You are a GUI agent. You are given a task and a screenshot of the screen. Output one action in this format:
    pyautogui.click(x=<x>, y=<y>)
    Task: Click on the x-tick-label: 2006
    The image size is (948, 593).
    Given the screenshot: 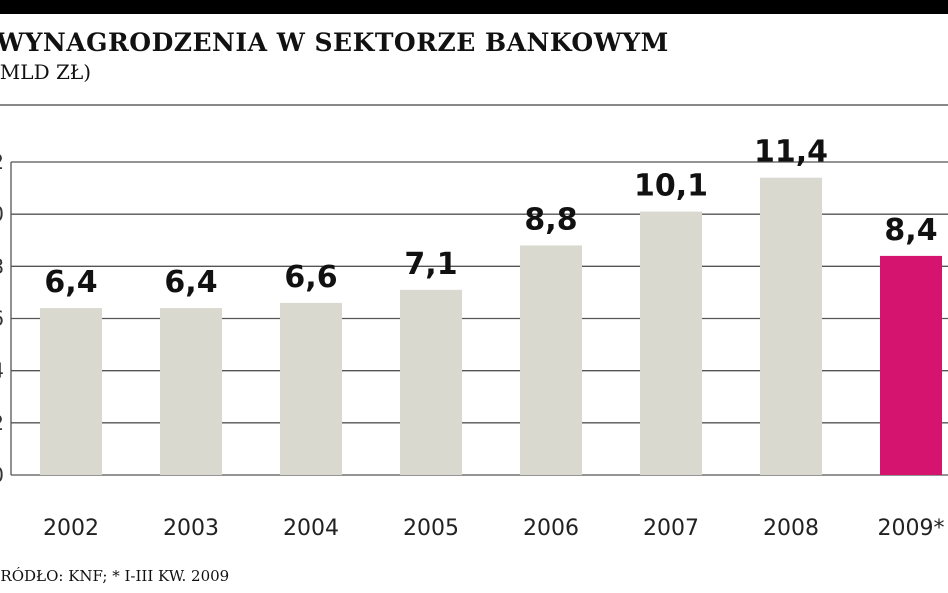 What is the action you would take?
    pyautogui.click(x=551, y=528)
    